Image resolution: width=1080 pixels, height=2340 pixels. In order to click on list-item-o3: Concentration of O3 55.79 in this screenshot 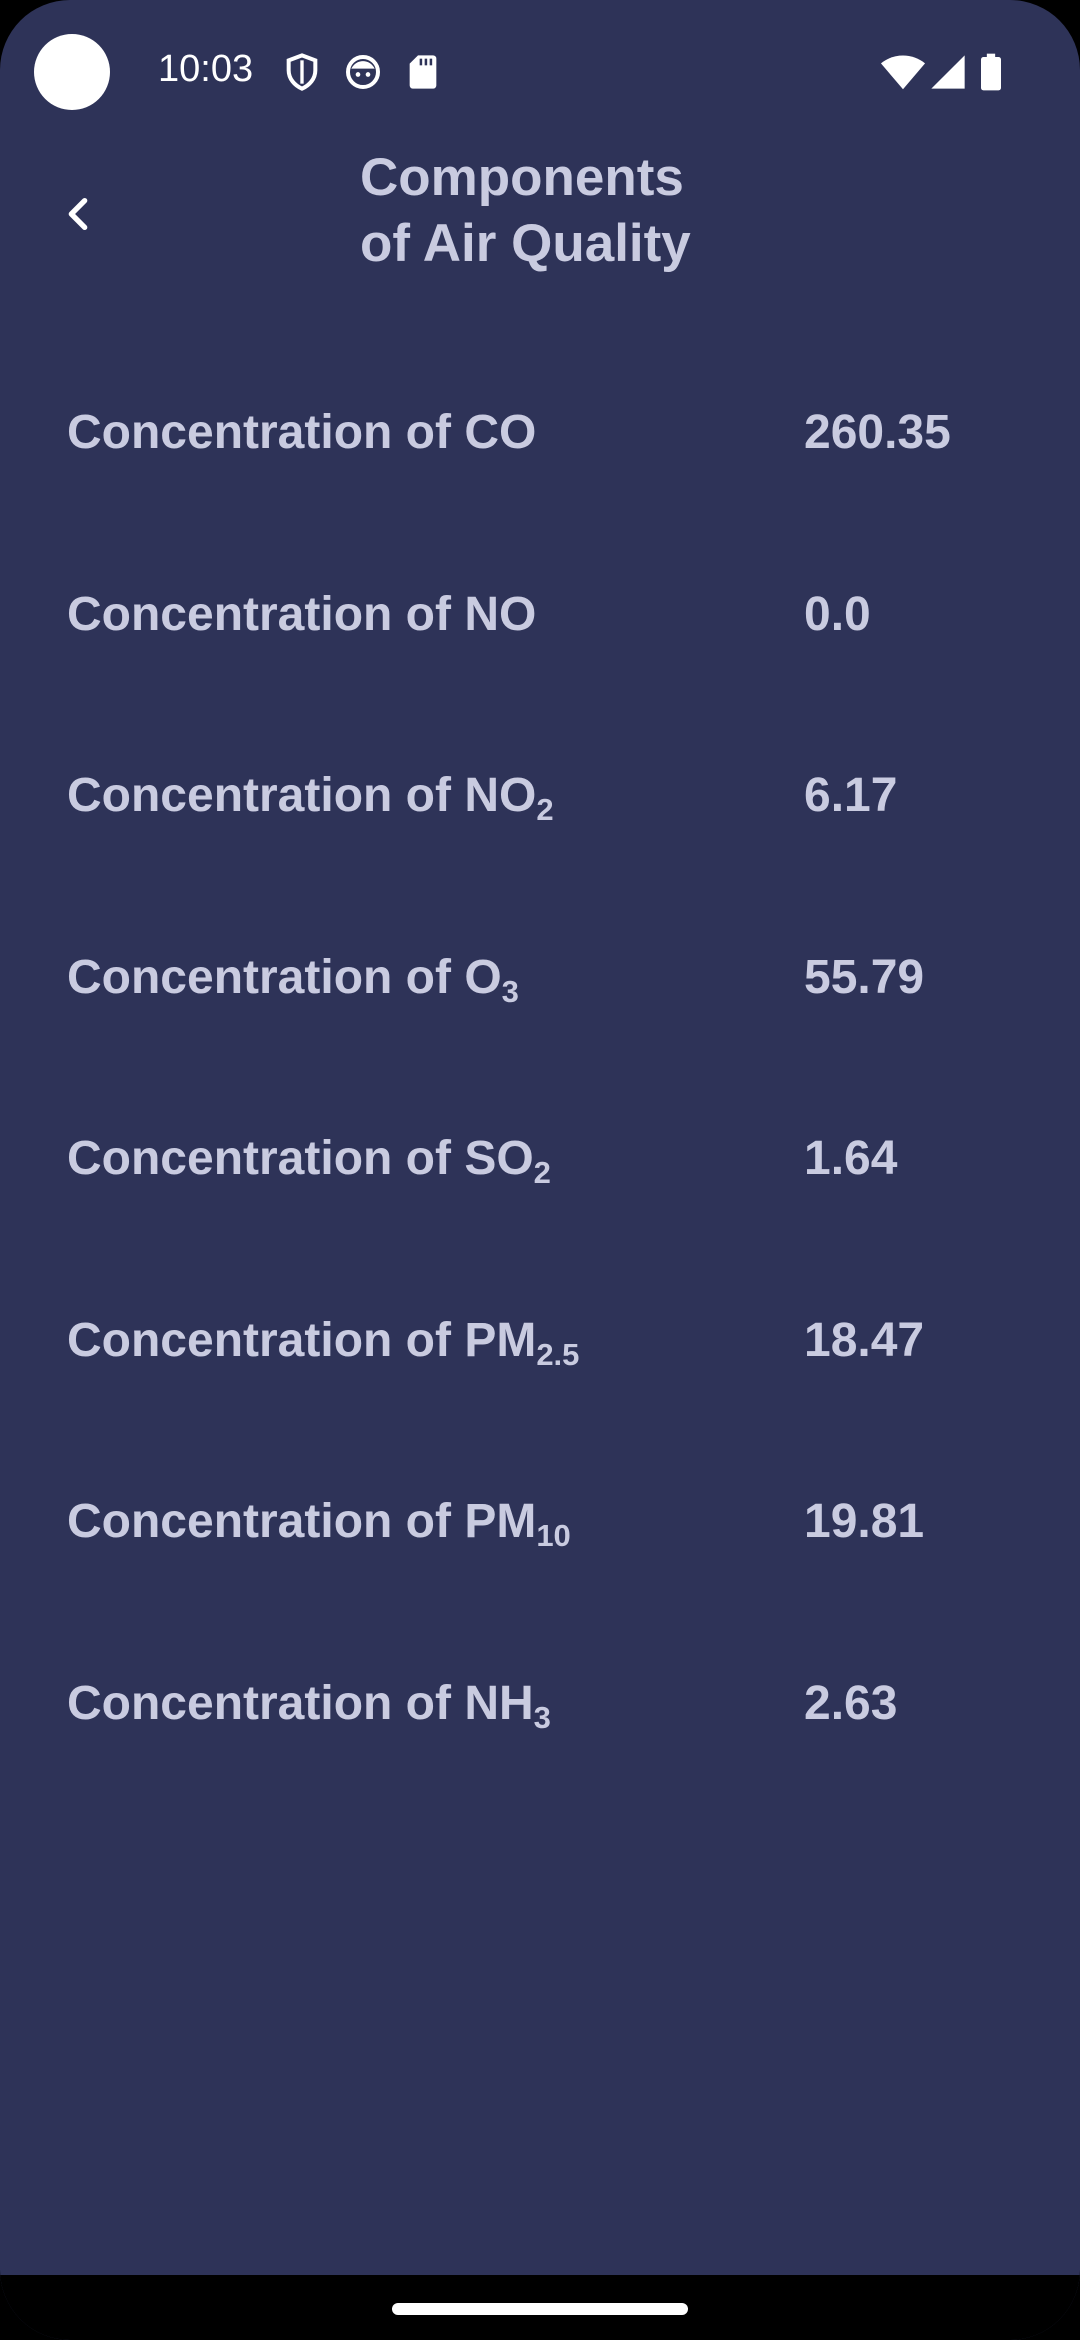, I will do `click(540, 981)`.